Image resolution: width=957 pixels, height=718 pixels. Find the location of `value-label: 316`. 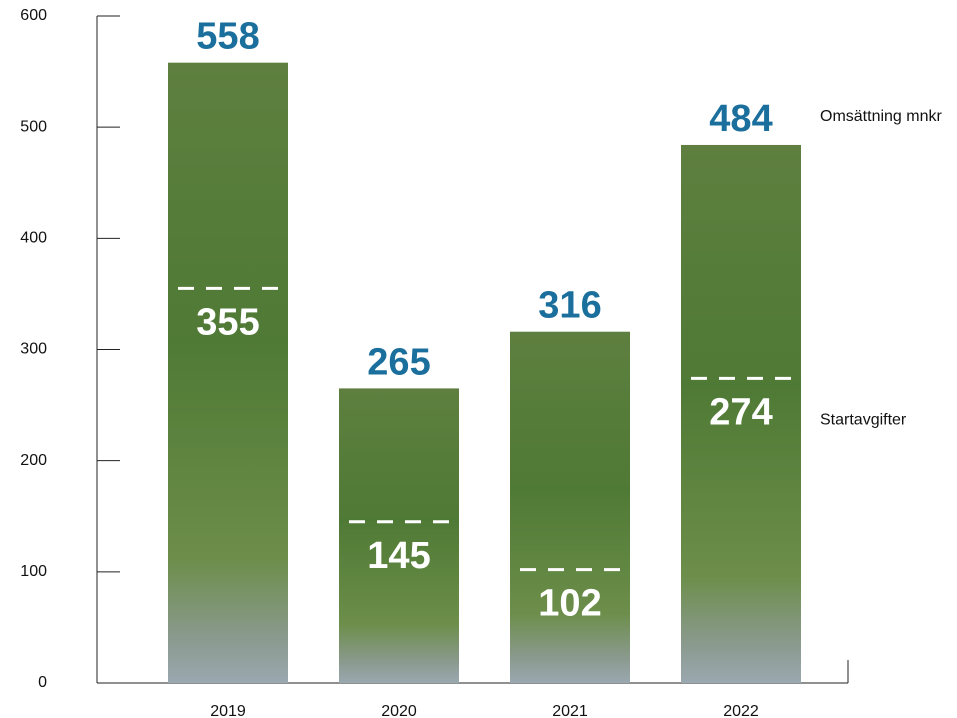

value-label: 316 is located at coordinates (569, 306).